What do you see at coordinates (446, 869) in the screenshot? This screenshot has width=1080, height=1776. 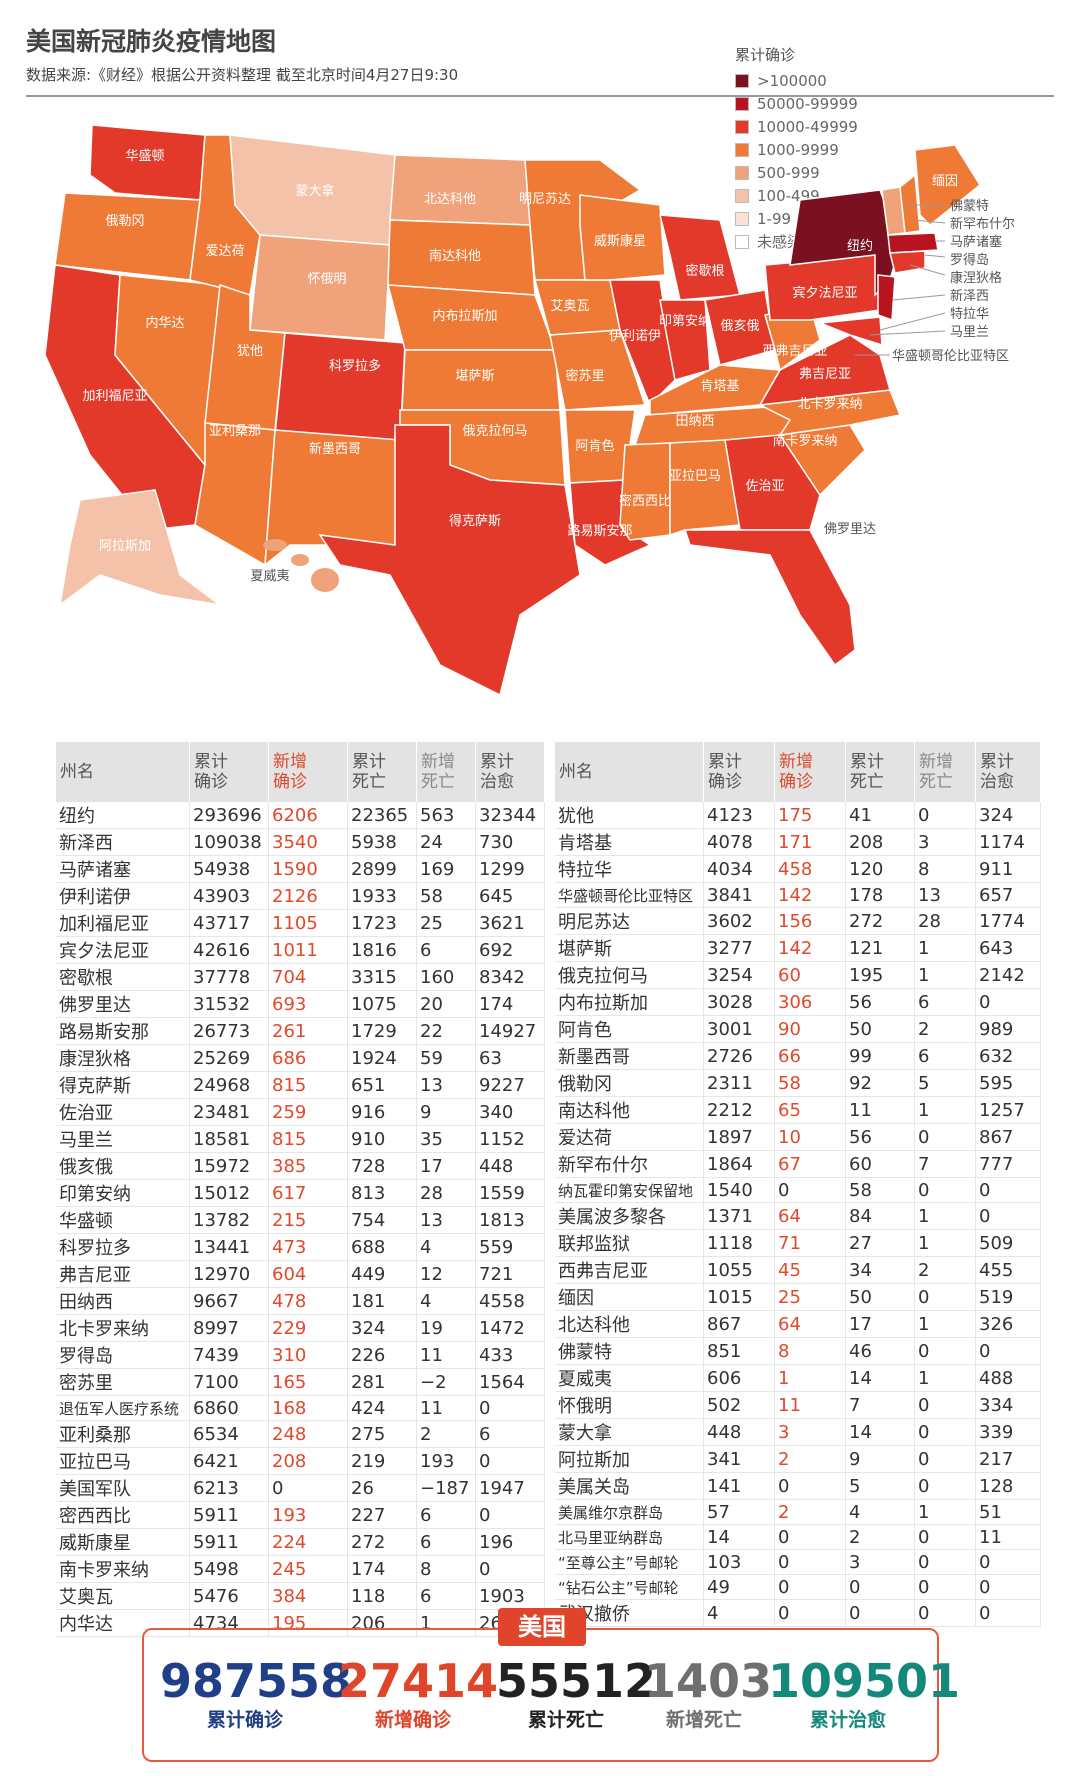 I see `cell-new-deaths: 169` at bounding box center [446, 869].